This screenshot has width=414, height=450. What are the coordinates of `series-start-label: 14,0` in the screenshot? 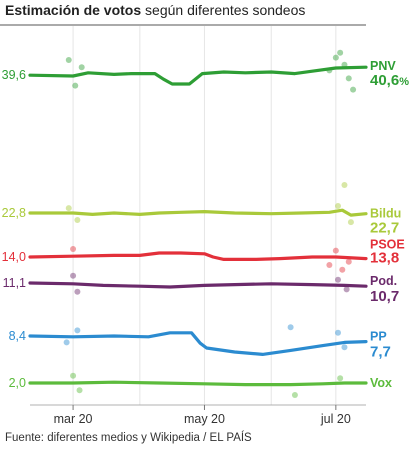 It's located at (14, 257).